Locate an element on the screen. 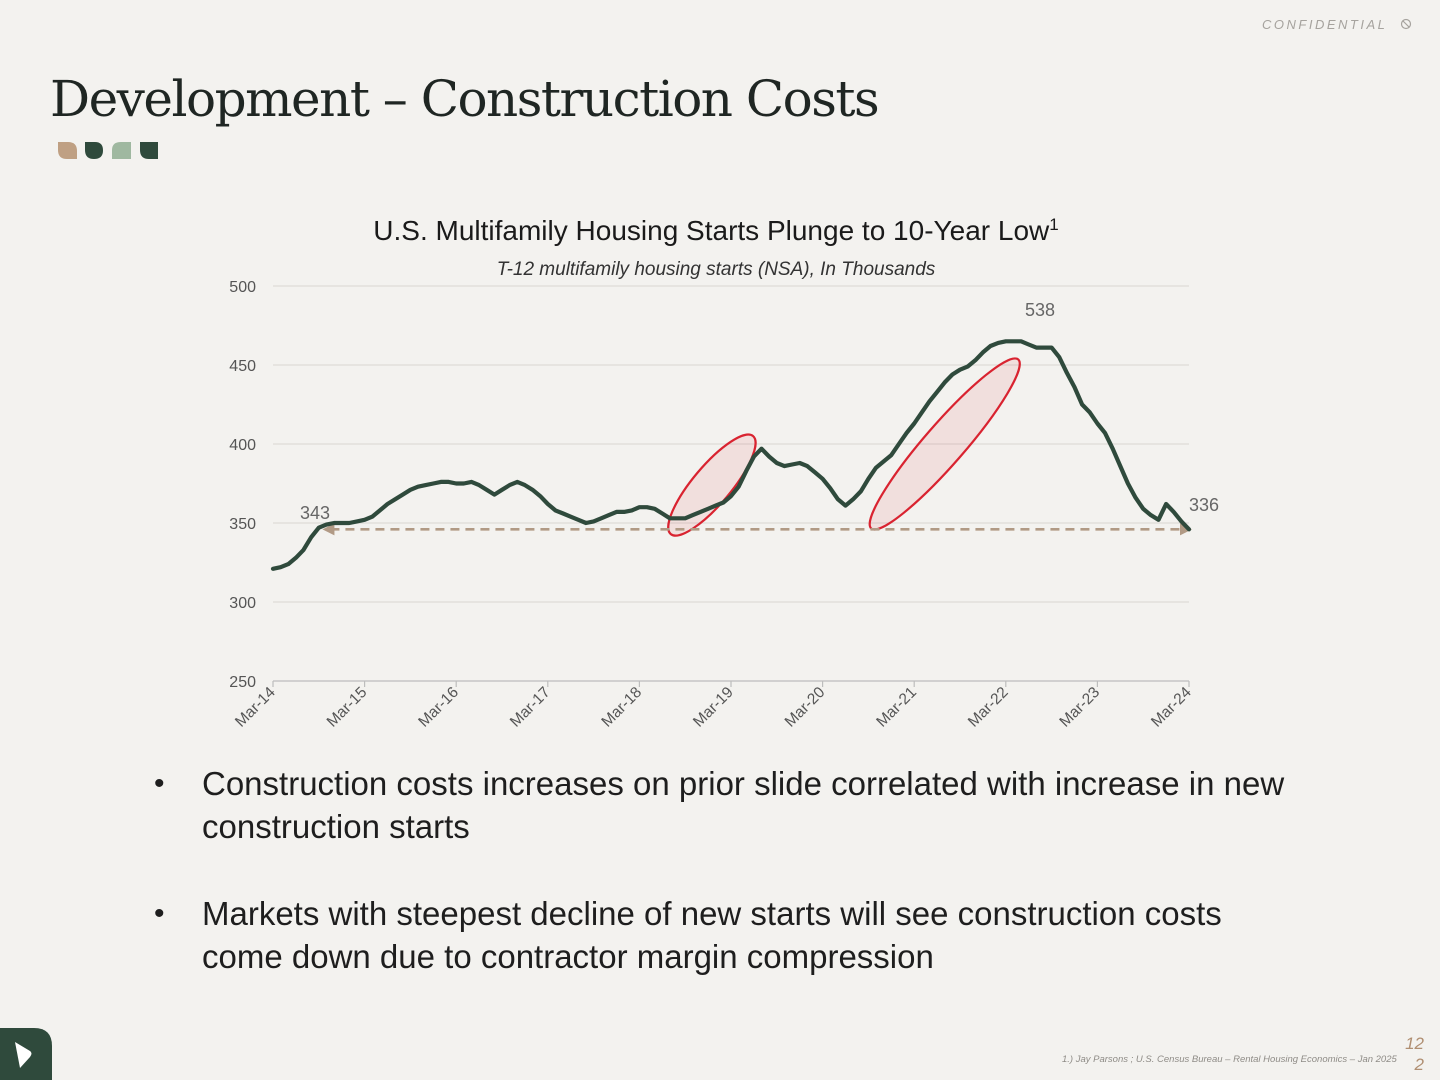 The width and height of the screenshot is (1440, 1080). half-round-shape-icon is located at coordinates (94, 150).